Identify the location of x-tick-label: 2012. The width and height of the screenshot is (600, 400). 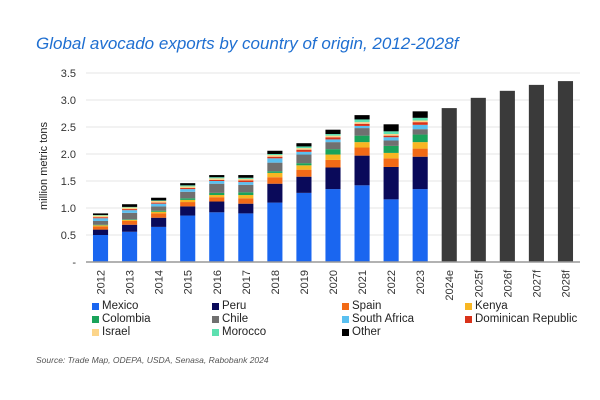
(102, 282).